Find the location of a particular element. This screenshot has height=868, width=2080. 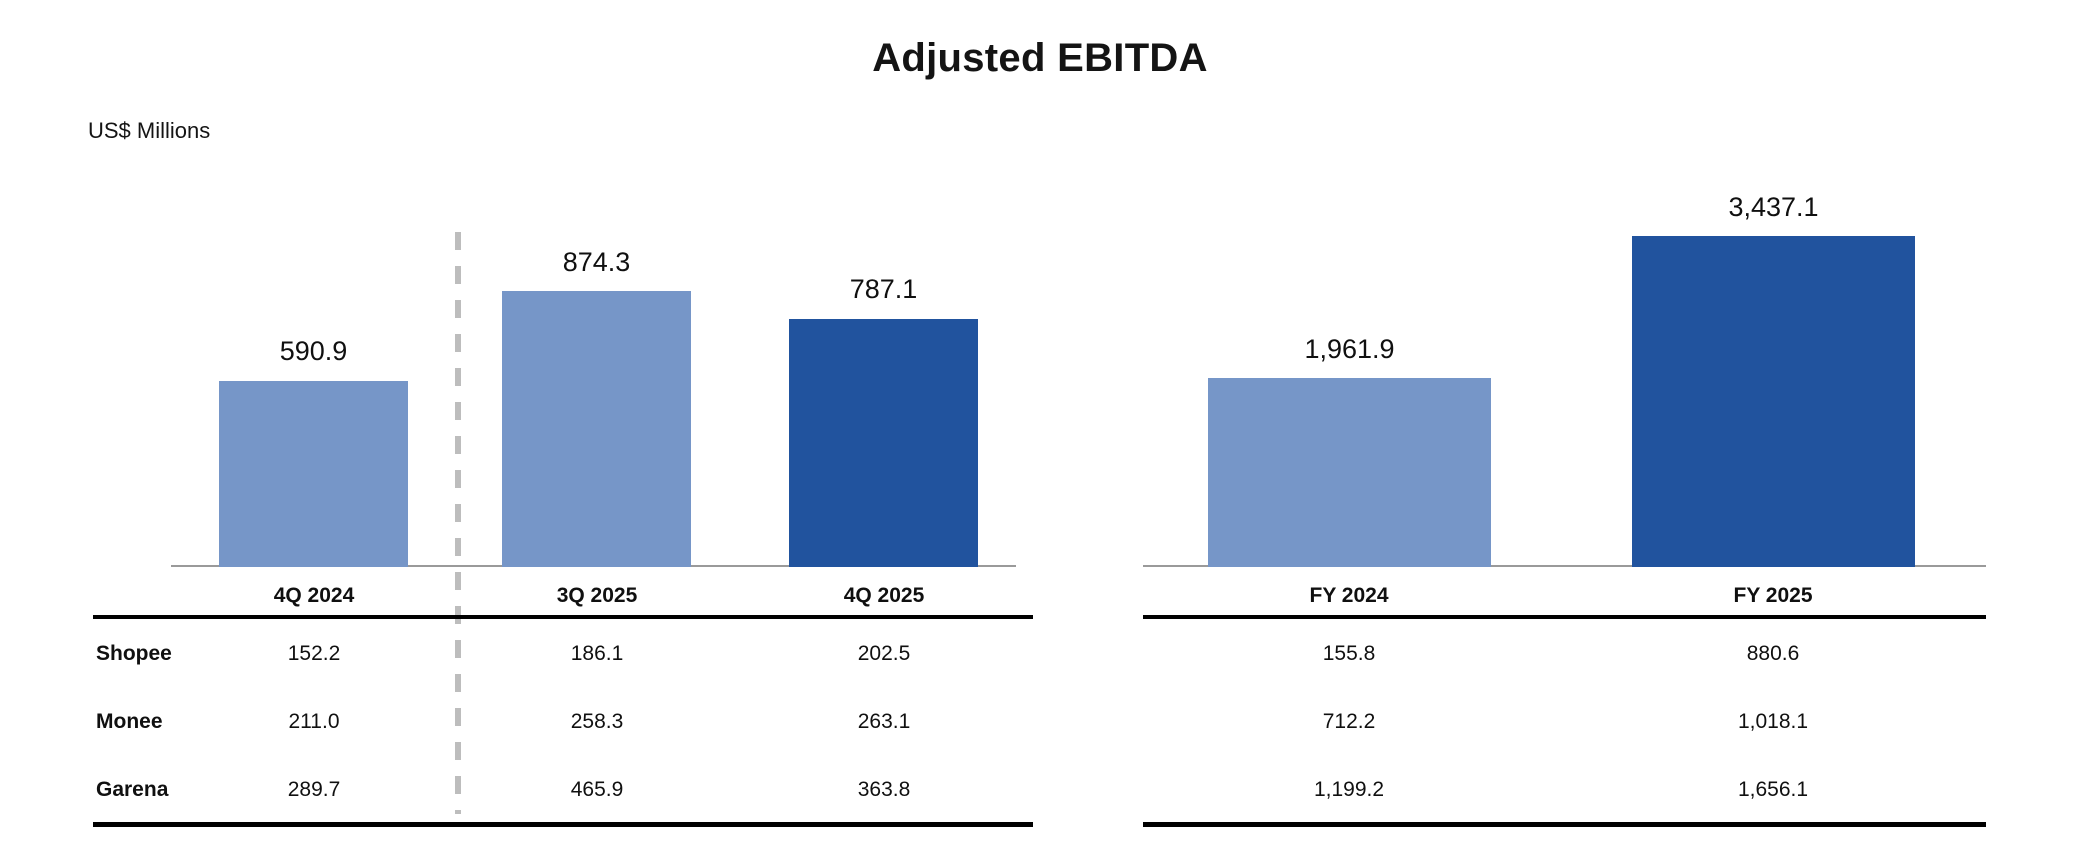

row-label-shopee: Shopee is located at coordinates (134, 653).